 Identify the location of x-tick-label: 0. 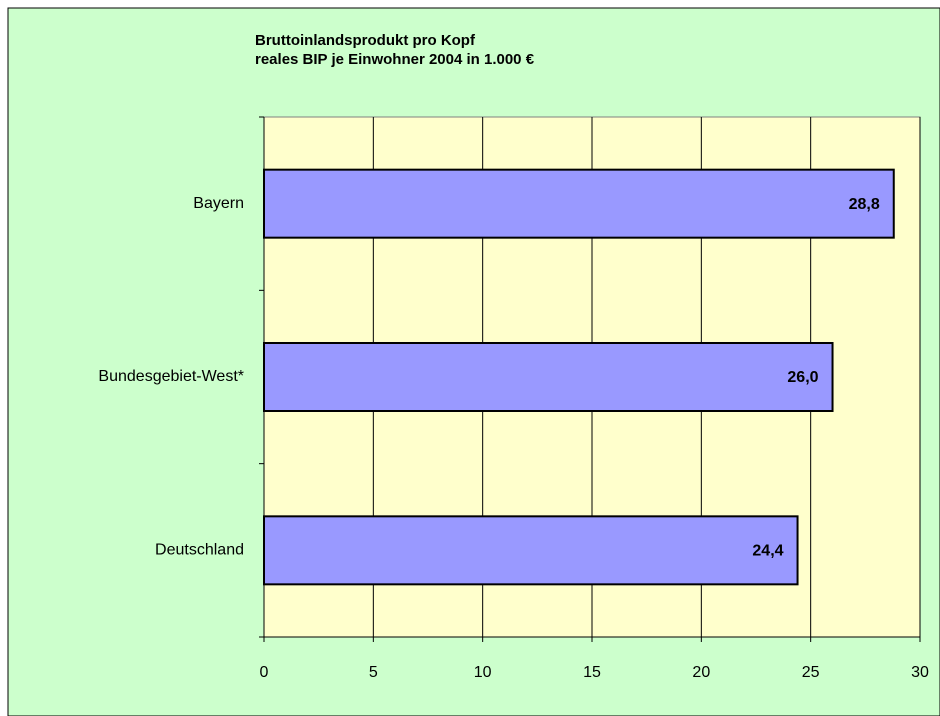
(264, 672).